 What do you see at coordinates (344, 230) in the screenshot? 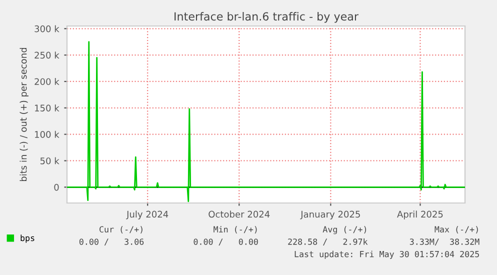
I see `text: Avg (-/+)` at bounding box center [344, 230].